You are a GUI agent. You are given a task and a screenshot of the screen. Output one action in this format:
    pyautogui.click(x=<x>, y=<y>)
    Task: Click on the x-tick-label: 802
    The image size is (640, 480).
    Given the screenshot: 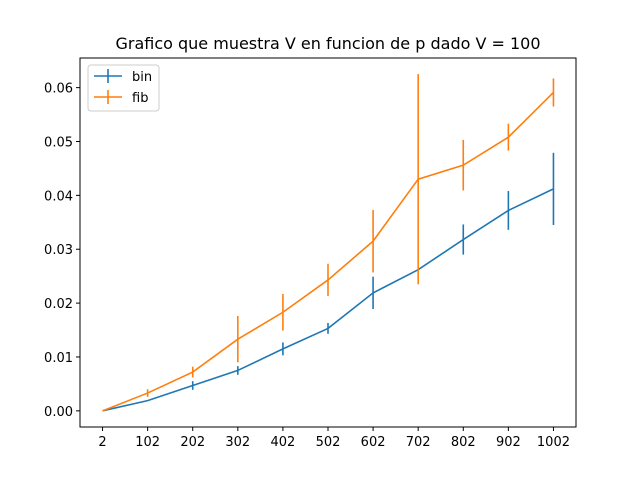 What is the action you would take?
    pyautogui.click(x=463, y=442)
    